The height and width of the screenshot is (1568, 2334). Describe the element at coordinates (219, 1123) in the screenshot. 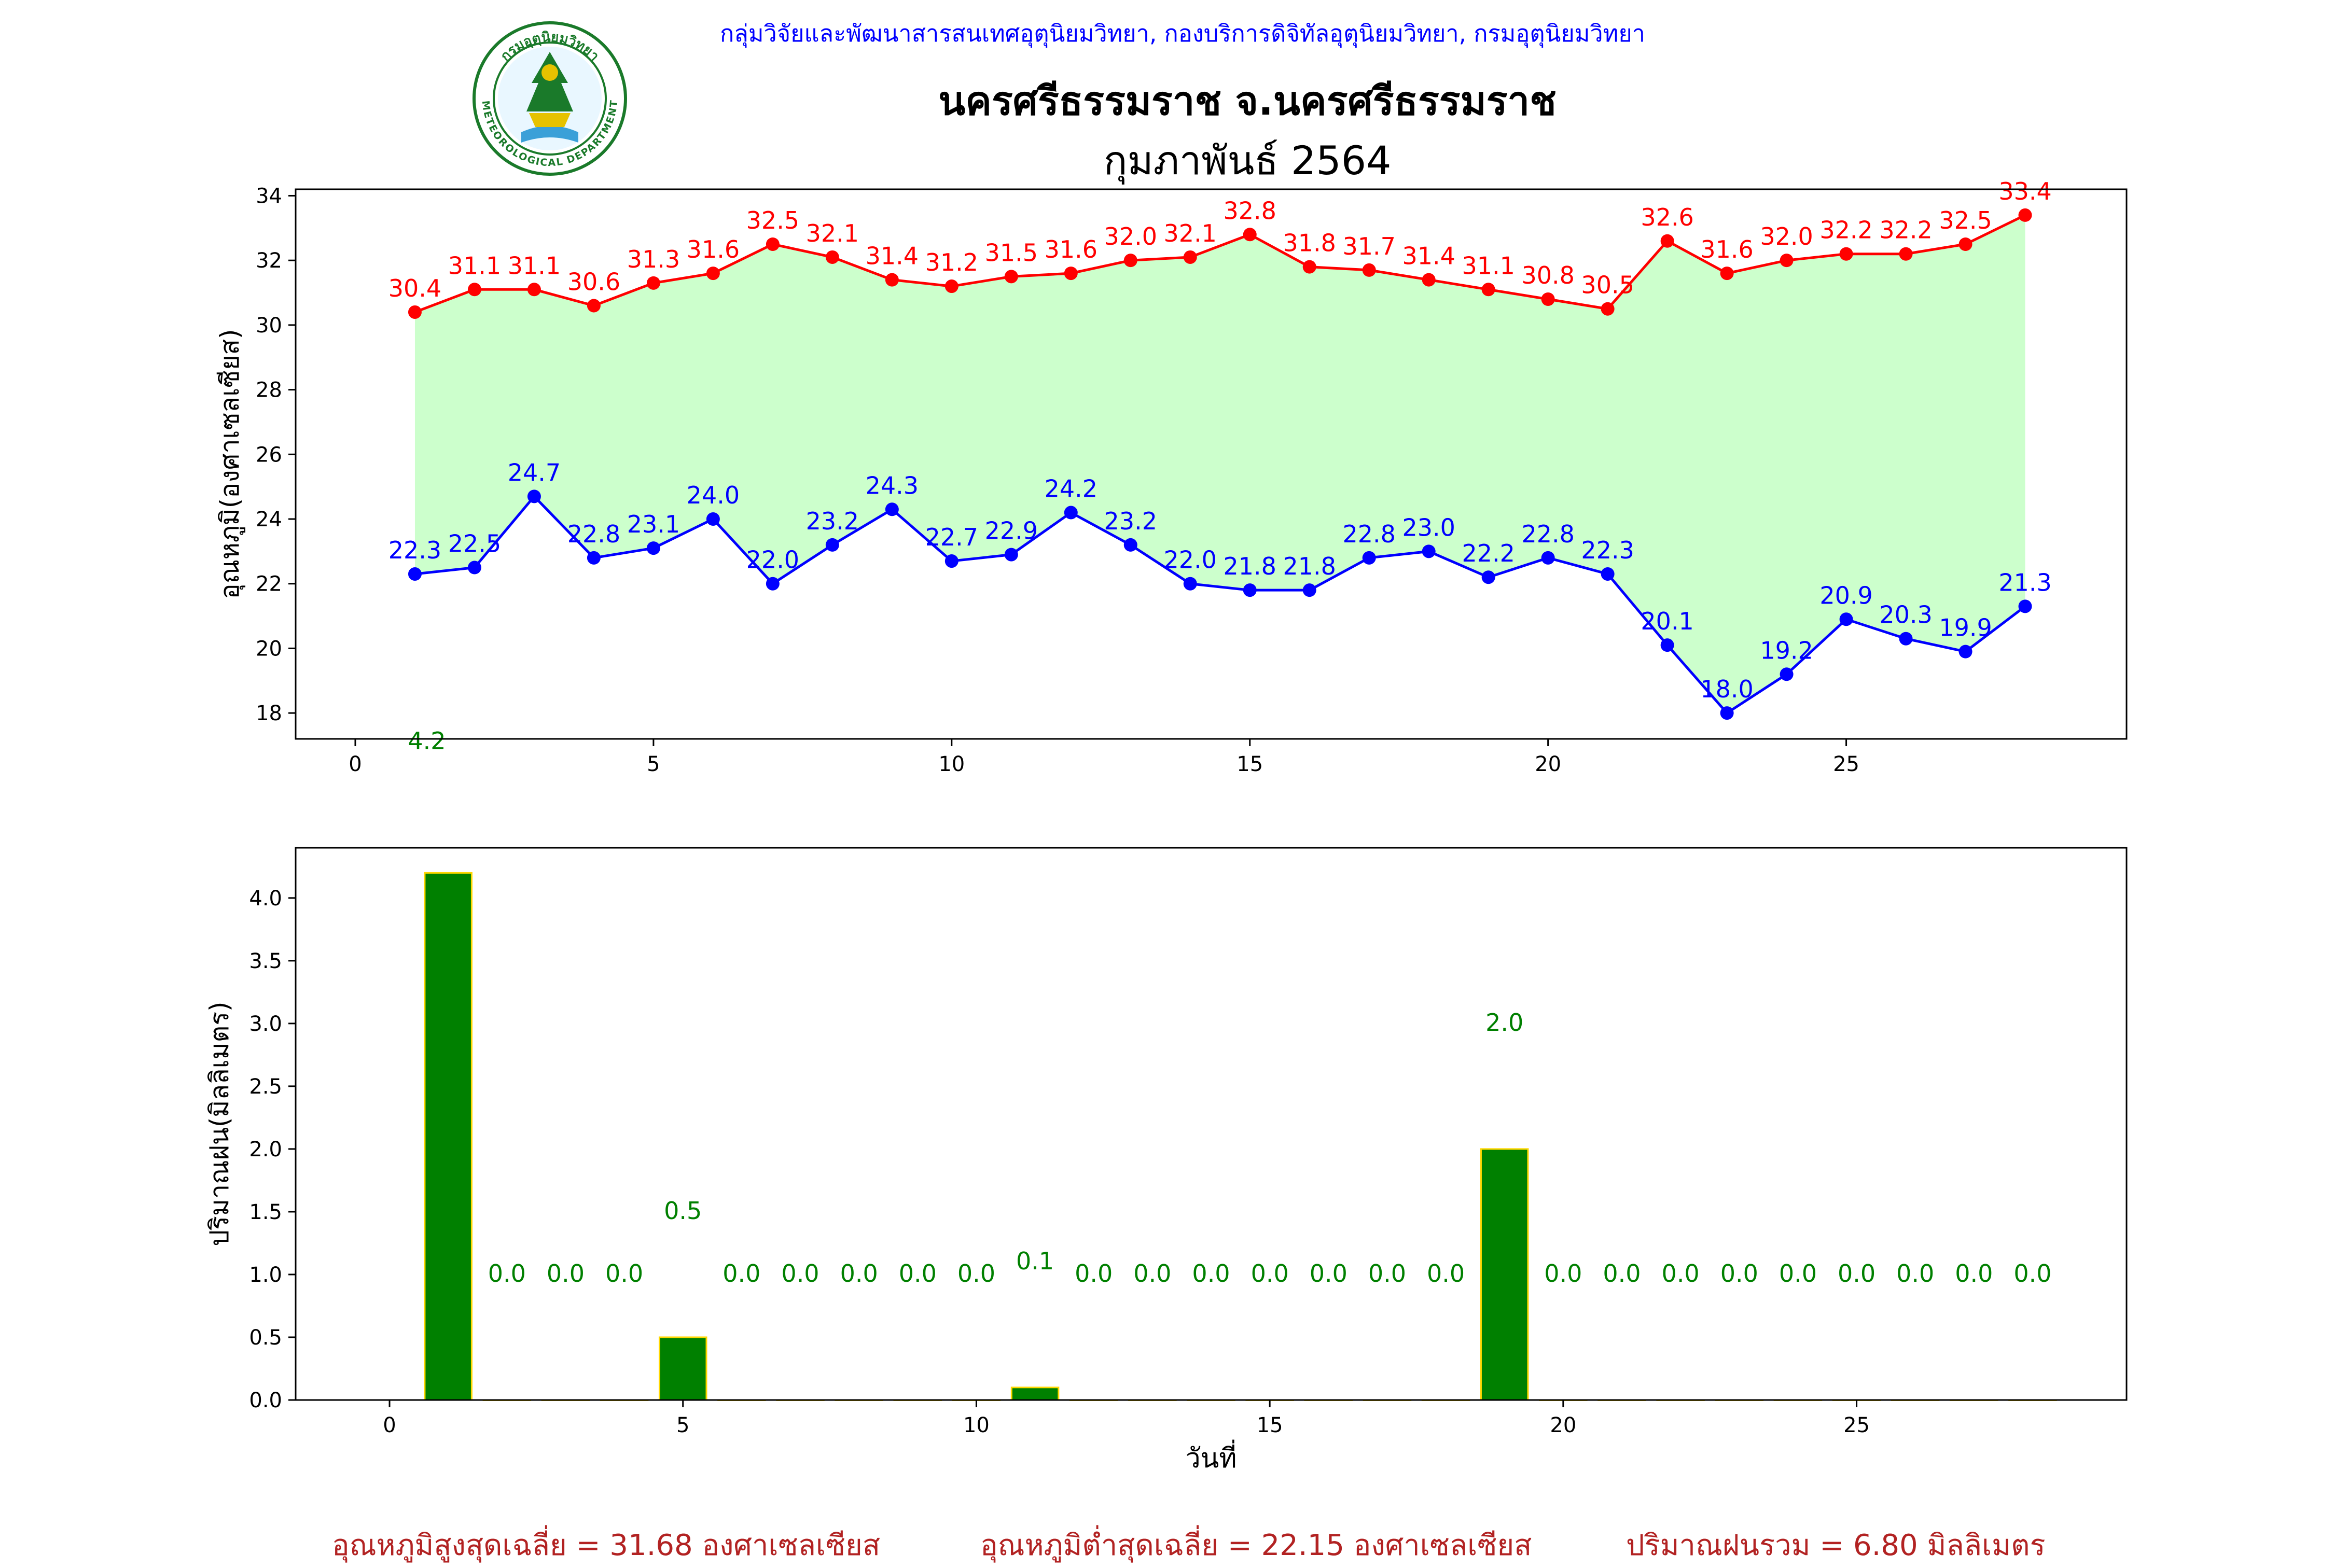

I see `rainfall-y-axis-label: ปริมาณฝน(มิลลิเมตร)` at that location.